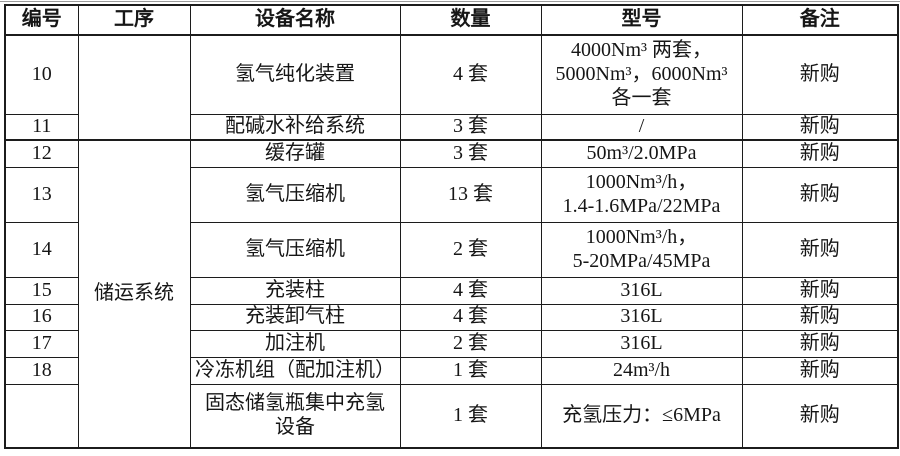  I want to click on cell-number: 13, so click(41, 194).